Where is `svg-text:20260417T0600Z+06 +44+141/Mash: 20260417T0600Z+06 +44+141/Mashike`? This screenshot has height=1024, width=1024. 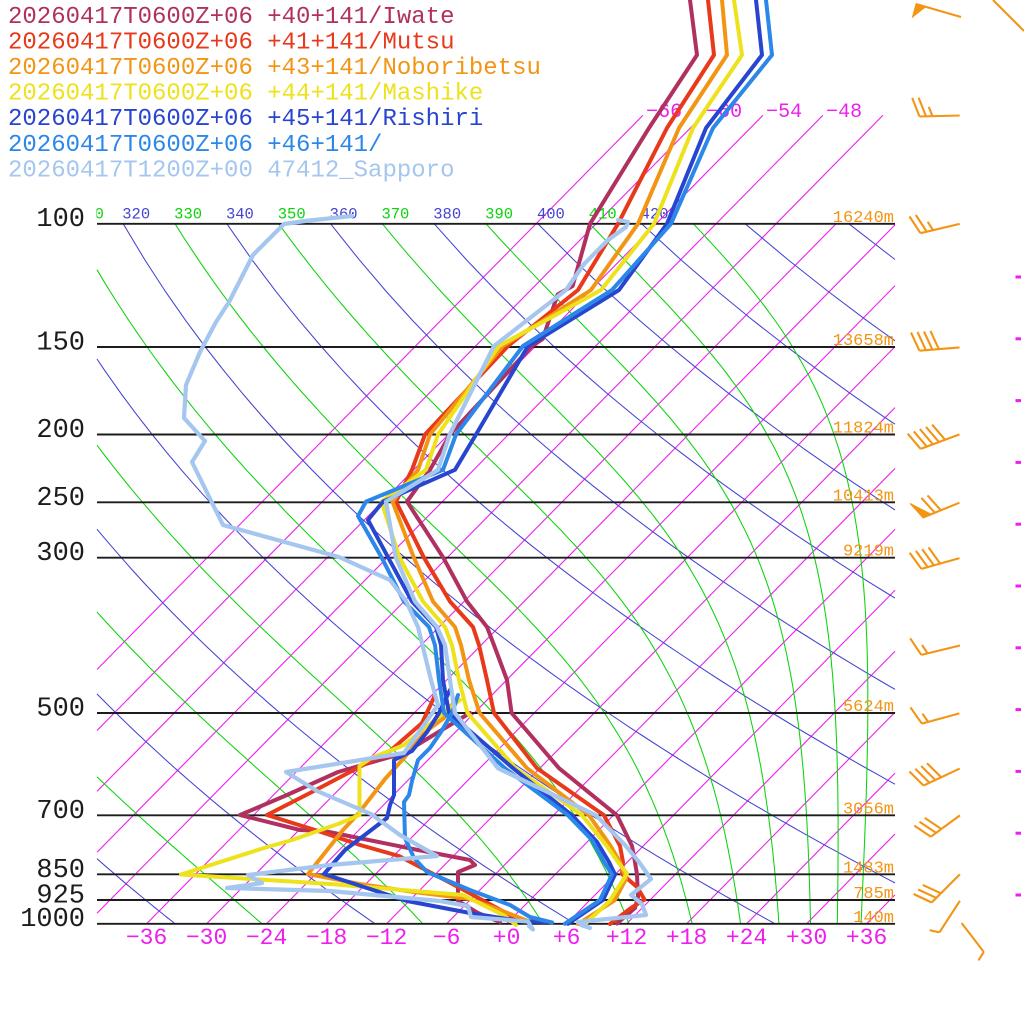 svg-text:20260417T0600Z+06 +44+141/Mash: 20260417T0600Z+06 +44+141/Mashike is located at coordinates (245, 94).